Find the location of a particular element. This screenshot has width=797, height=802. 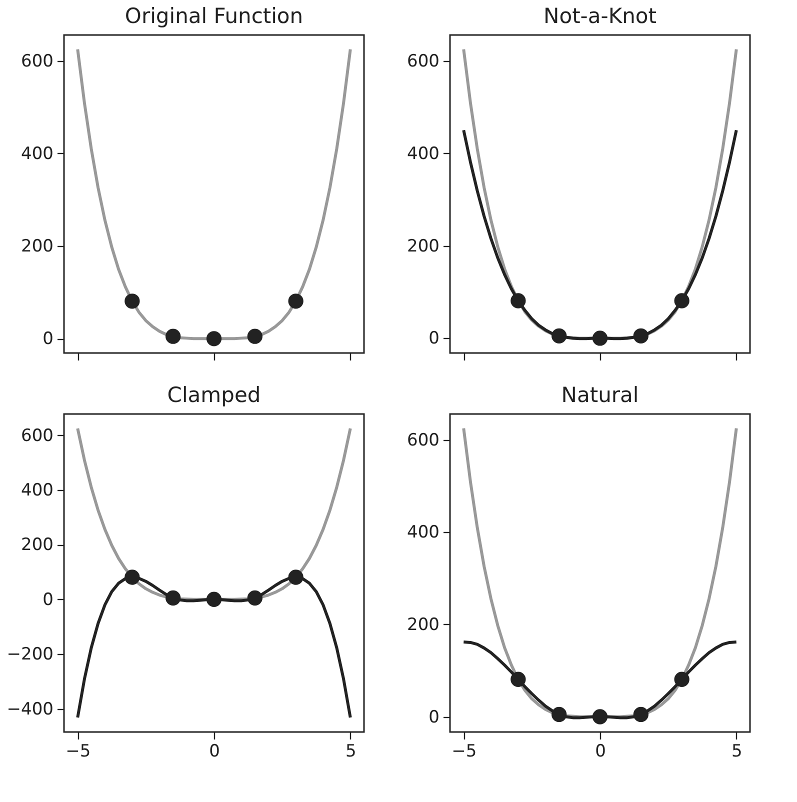

chart-title: Original Function is located at coordinates (214, 16).